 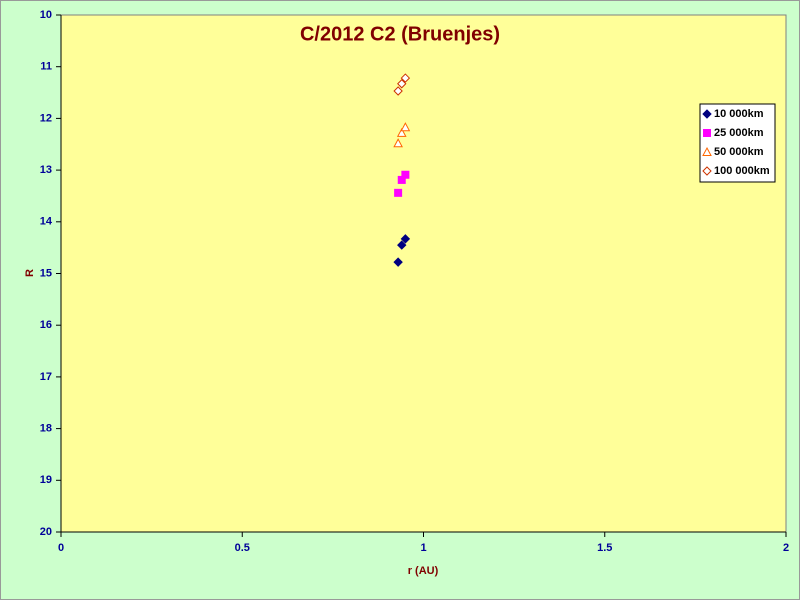 I want to click on chart-title: C/2012 C2 (Bruenjes), so click(x=400, y=34).